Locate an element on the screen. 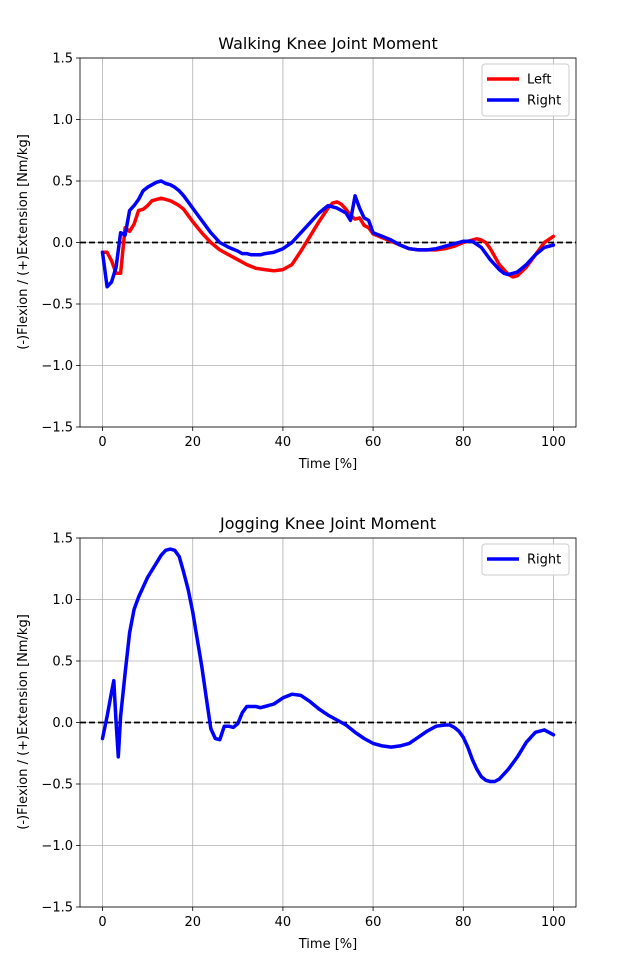  series-line-right is located at coordinates (328, 234).